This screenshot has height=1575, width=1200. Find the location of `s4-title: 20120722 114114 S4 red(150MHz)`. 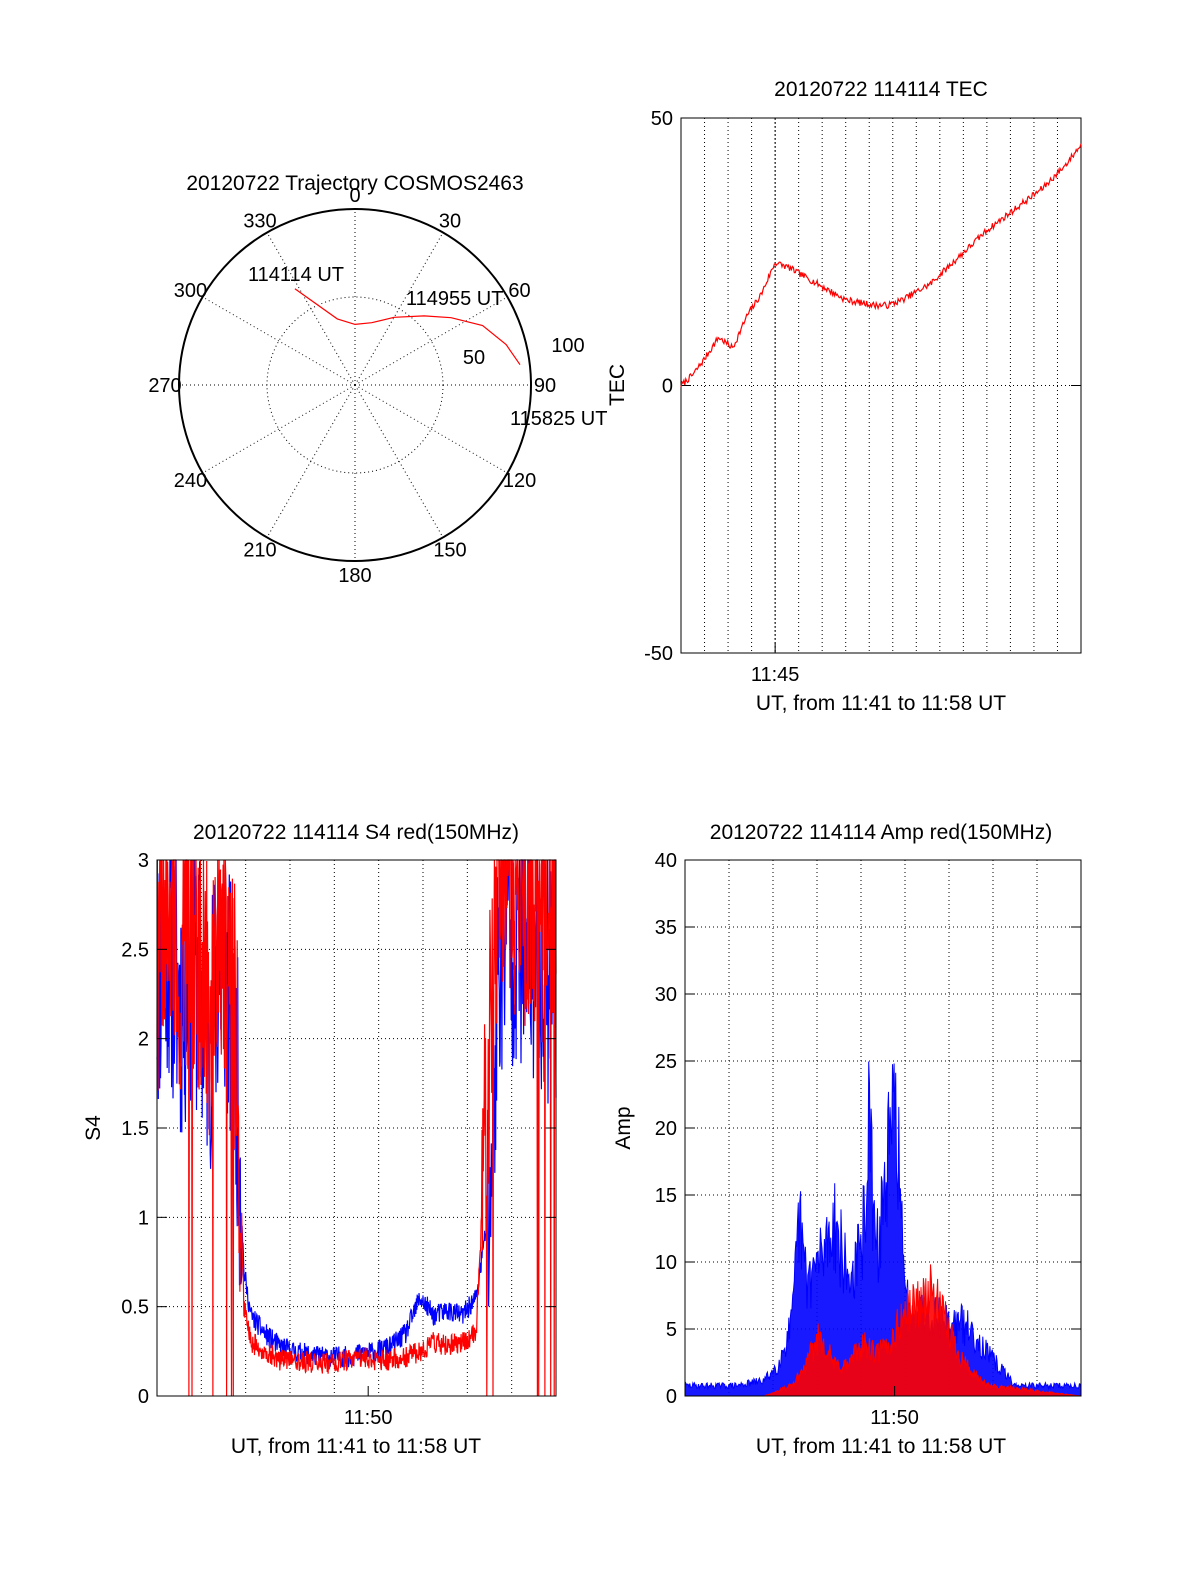

s4-title: 20120722 114114 S4 red(150MHz) is located at coordinates (356, 832).